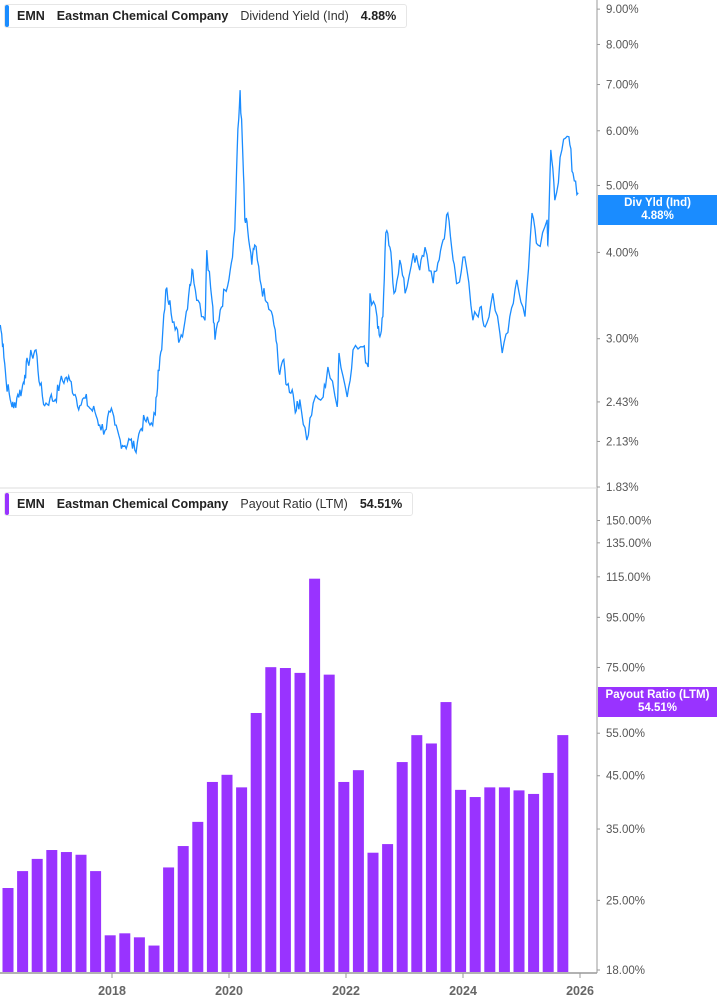 The image size is (717, 1005). What do you see at coordinates (622, 10) in the screenshot?
I see `yield-axis-tick-label: 9.00%` at bounding box center [622, 10].